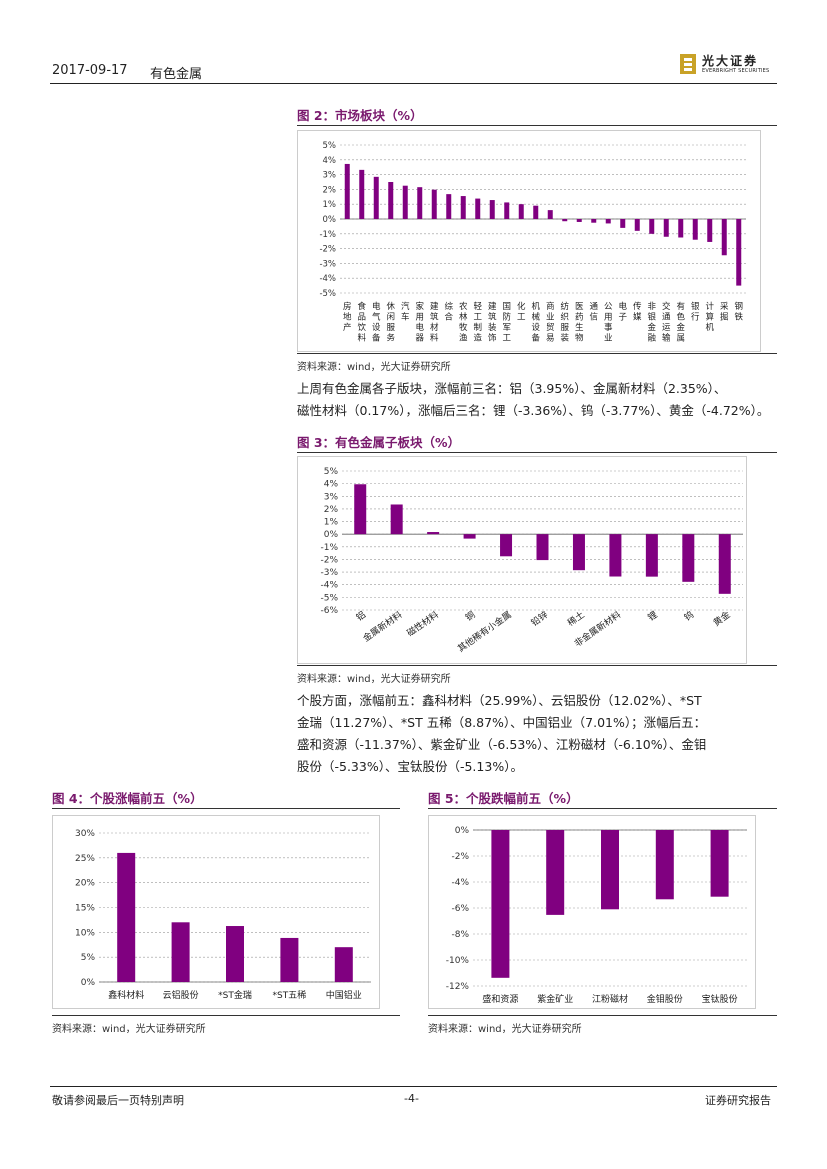 The width and height of the screenshot is (827, 1169). I want to click on fig4-ytick-label: 15%, so click(85, 909).